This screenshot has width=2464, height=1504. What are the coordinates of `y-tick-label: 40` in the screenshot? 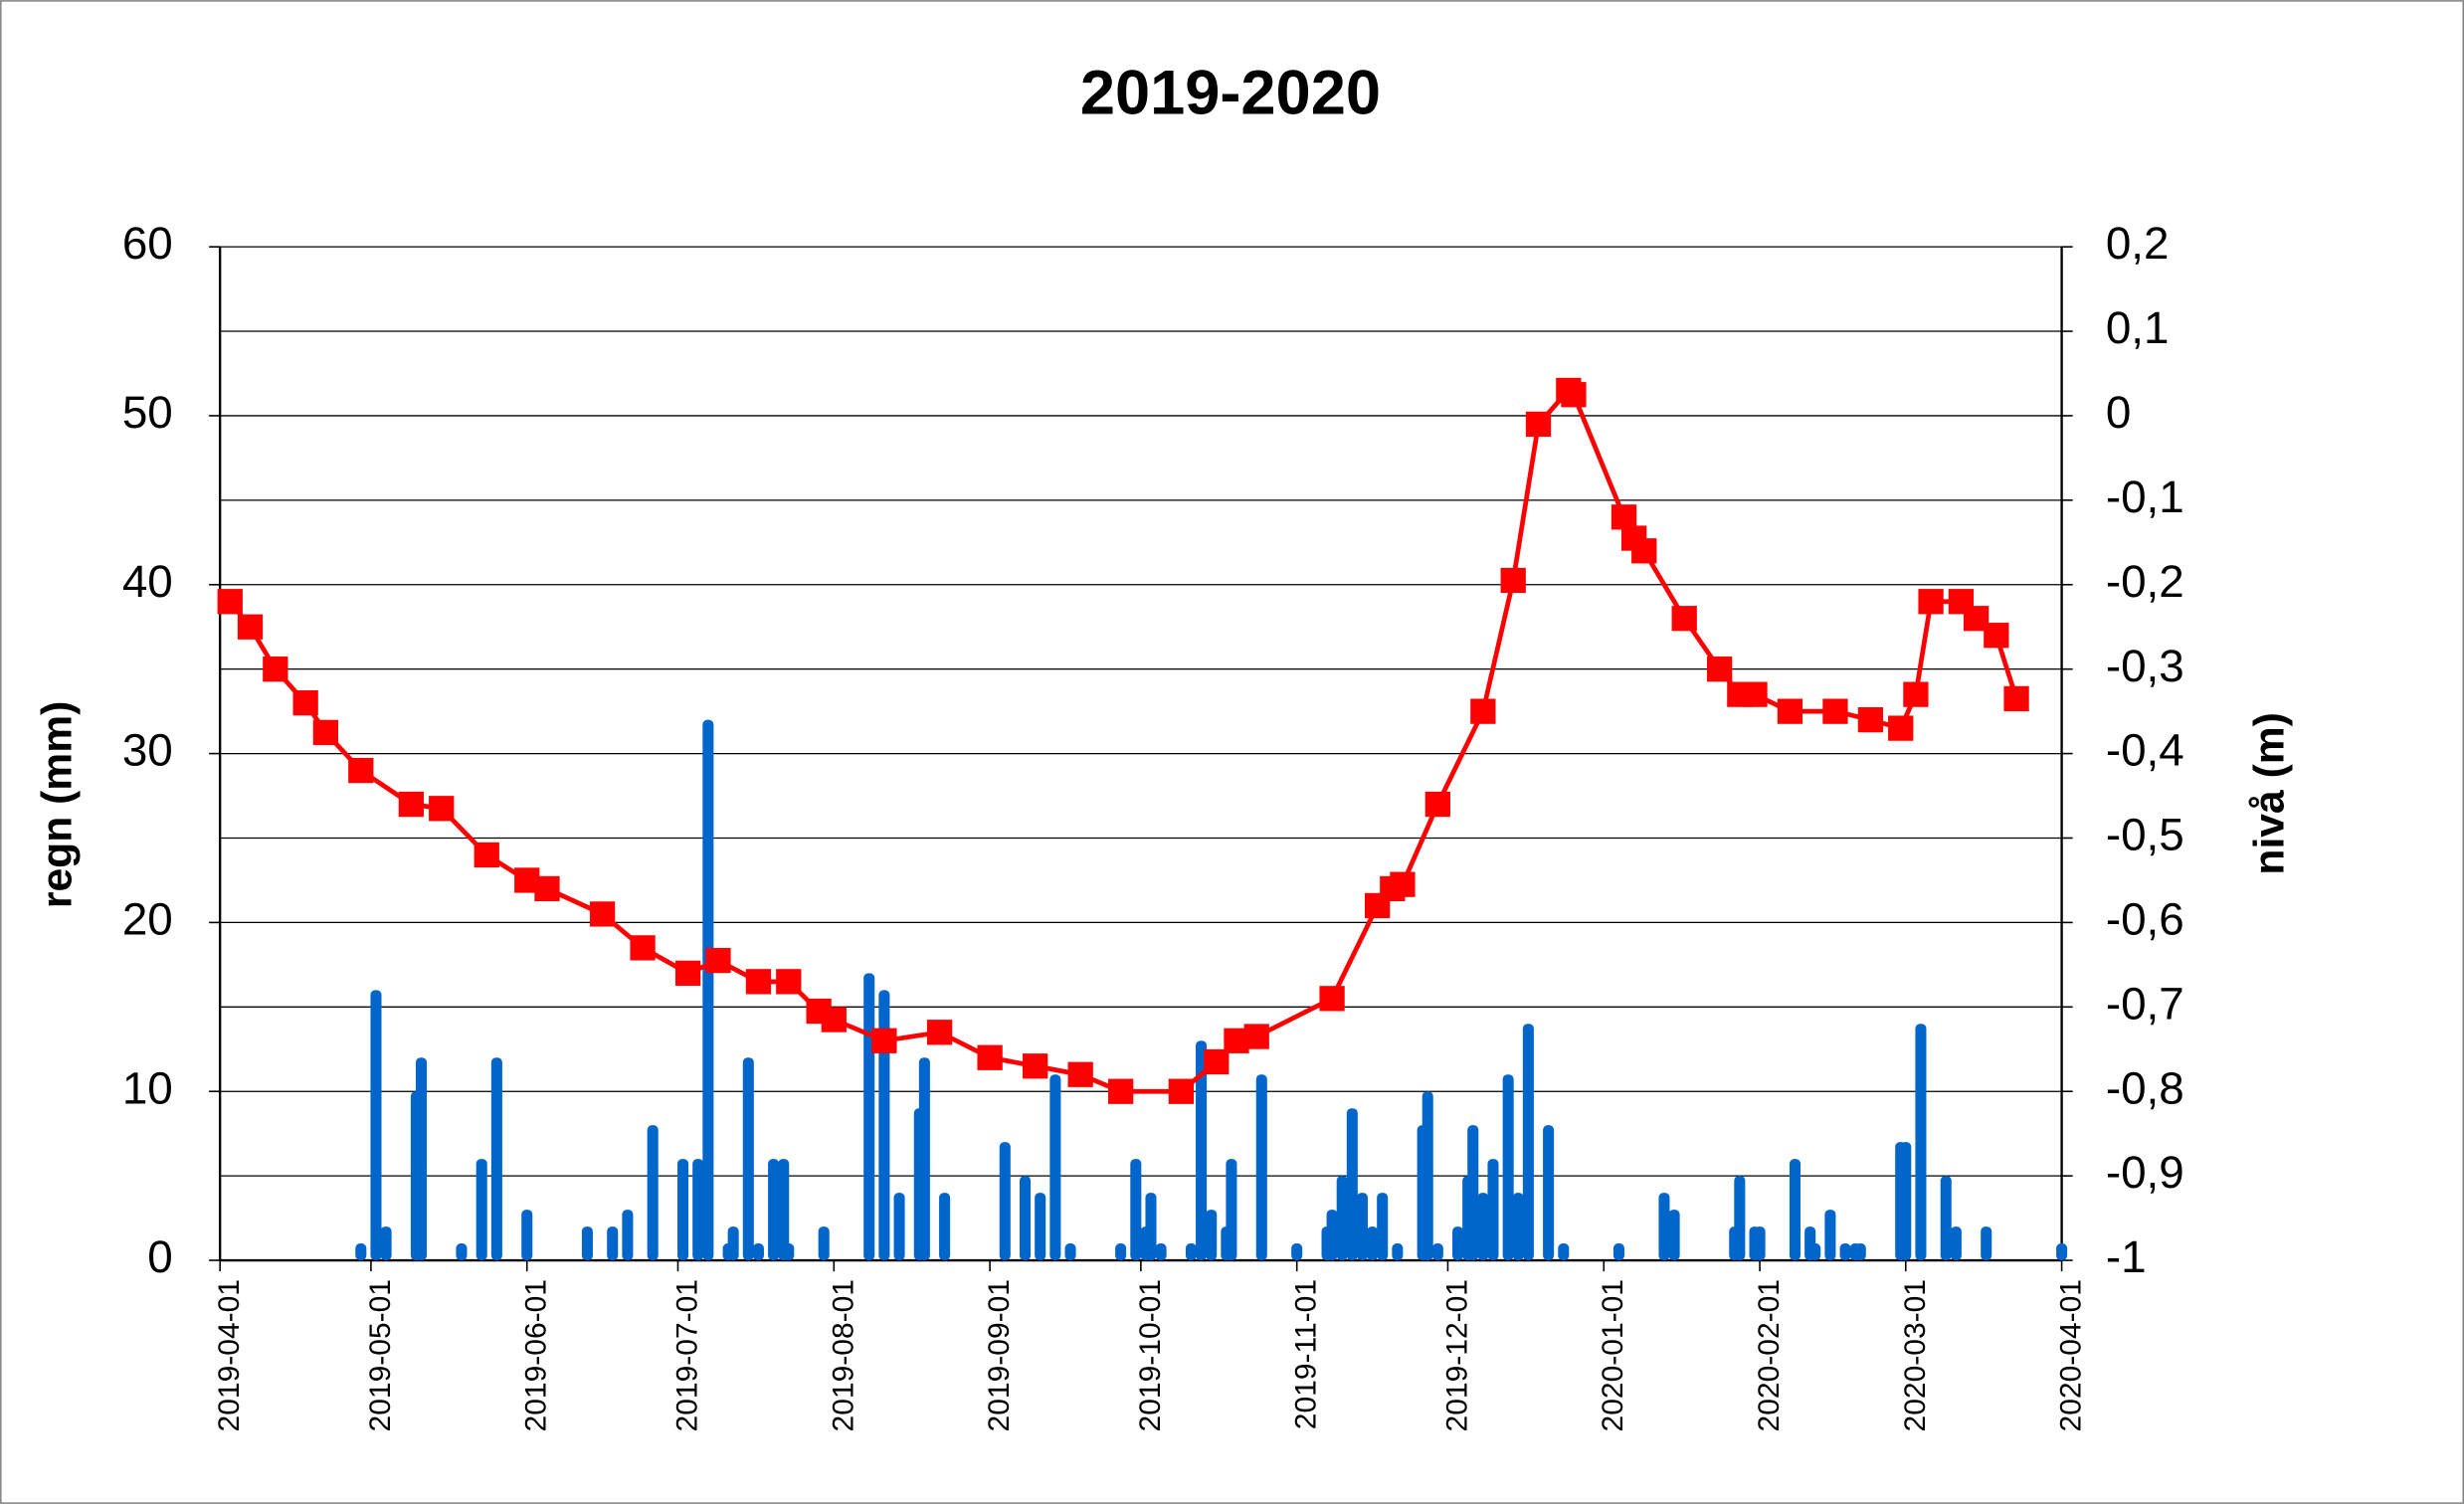 It's located at (147, 581).